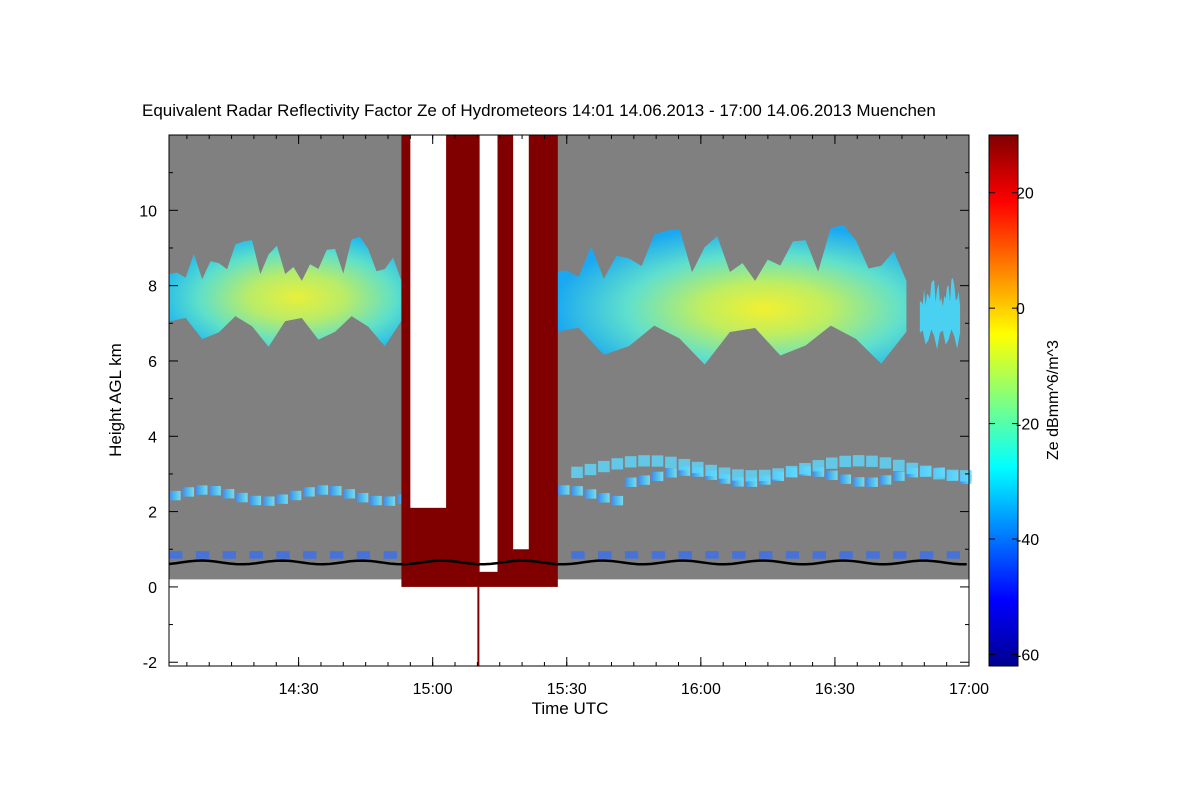 Image resolution: width=1200 pixels, height=800 pixels. Describe the element at coordinates (152, 287) in the screenshot. I see `y-tick-label: 8` at that location.